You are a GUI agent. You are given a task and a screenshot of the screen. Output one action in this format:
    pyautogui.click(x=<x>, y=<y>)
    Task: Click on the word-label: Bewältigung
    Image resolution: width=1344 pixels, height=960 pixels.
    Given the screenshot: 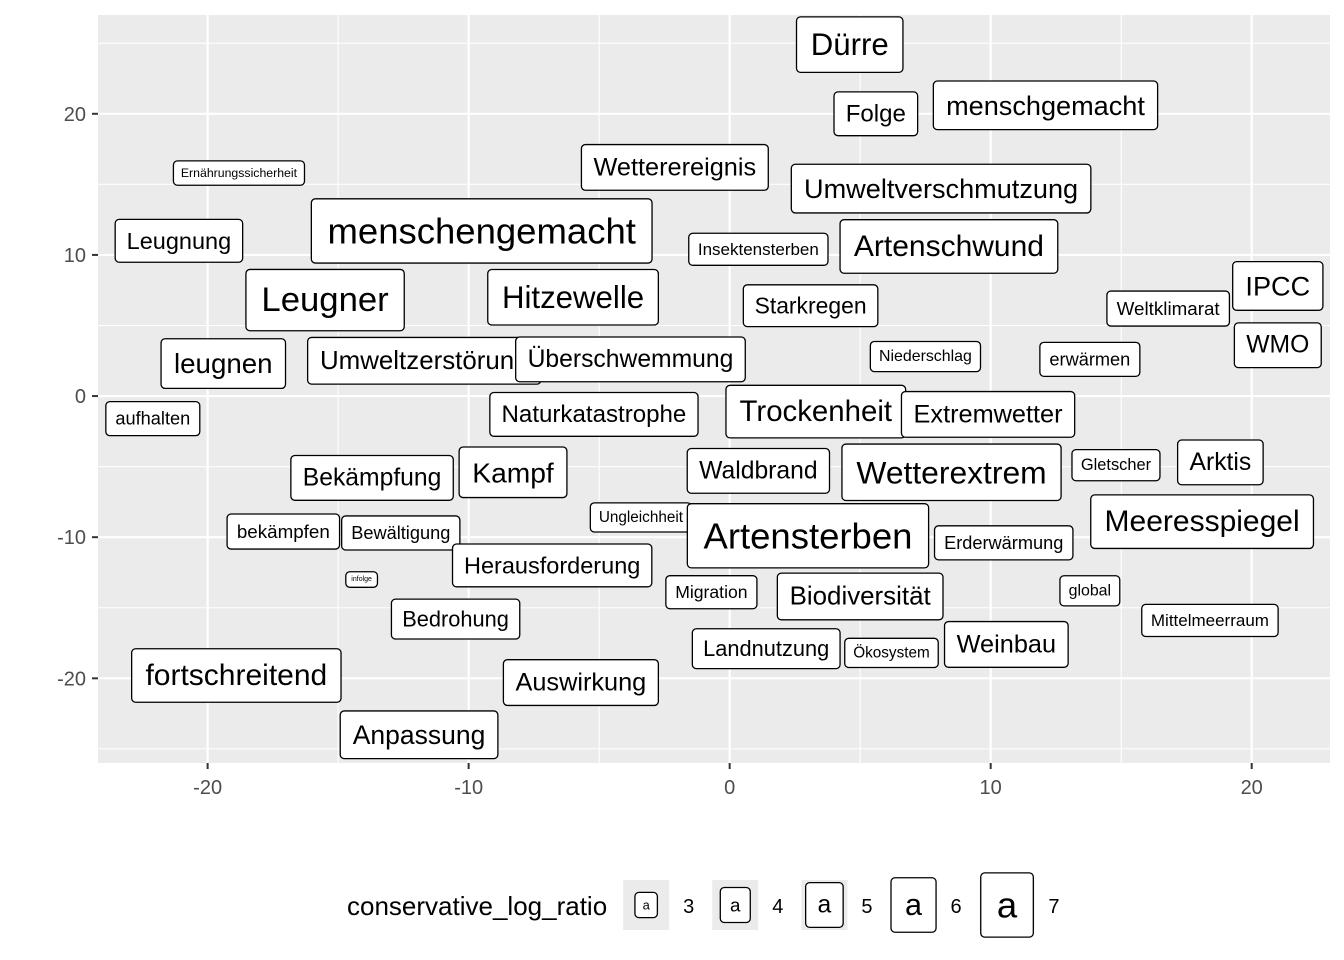 What is the action you would take?
    pyautogui.click(x=401, y=533)
    